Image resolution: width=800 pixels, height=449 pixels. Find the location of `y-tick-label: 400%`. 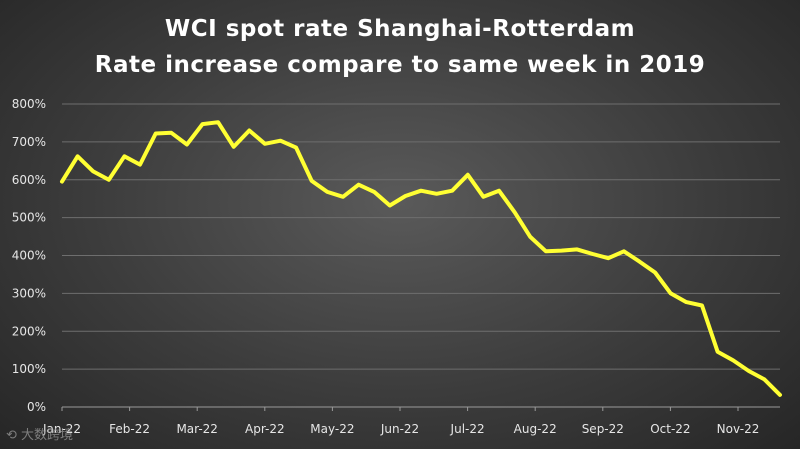

y-tick-label: 400% is located at coordinates (29, 256).